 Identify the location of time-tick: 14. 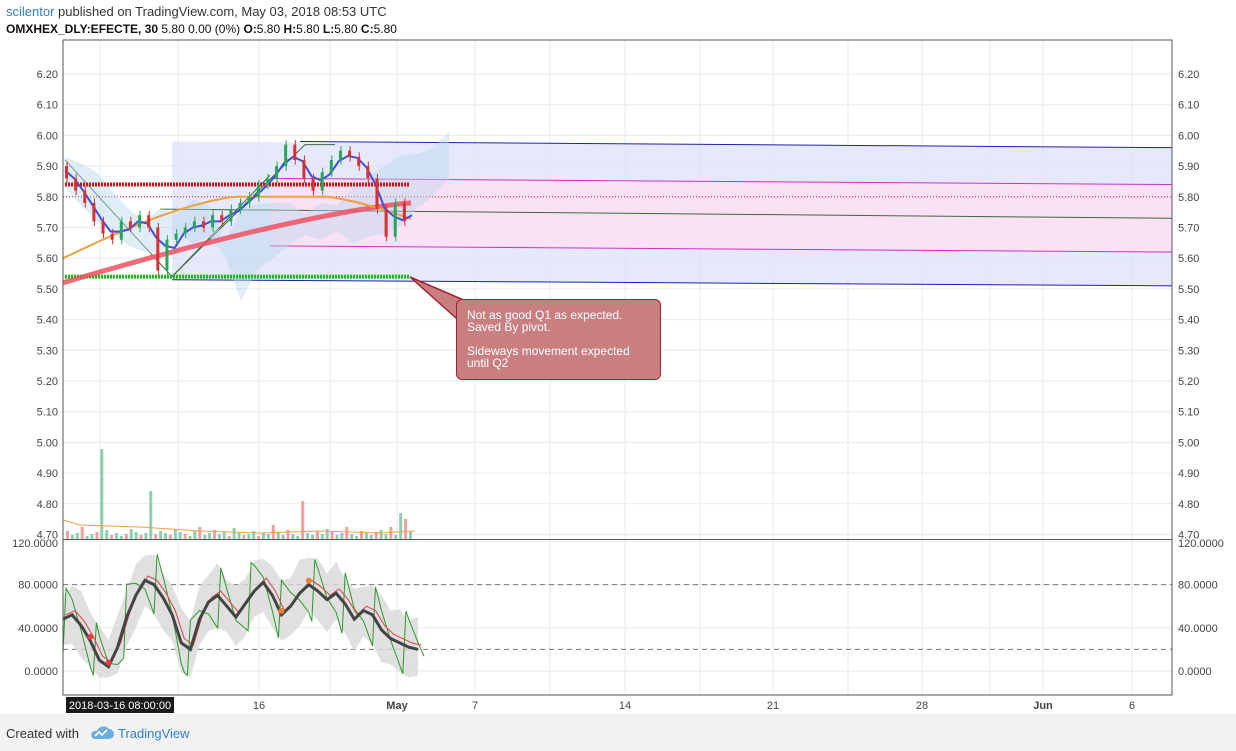
(625, 706).